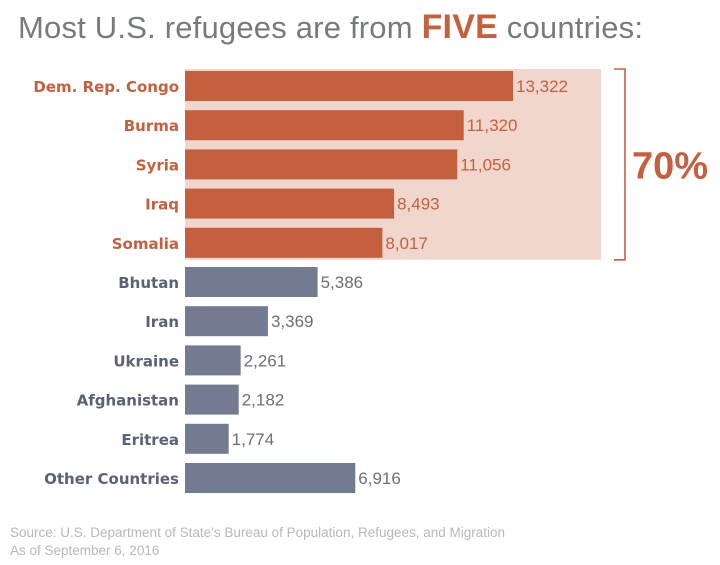 The image size is (720, 565). What do you see at coordinates (485, 164) in the screenshot?
I see `value-label: 11,056` at bounding box center [485, 164].